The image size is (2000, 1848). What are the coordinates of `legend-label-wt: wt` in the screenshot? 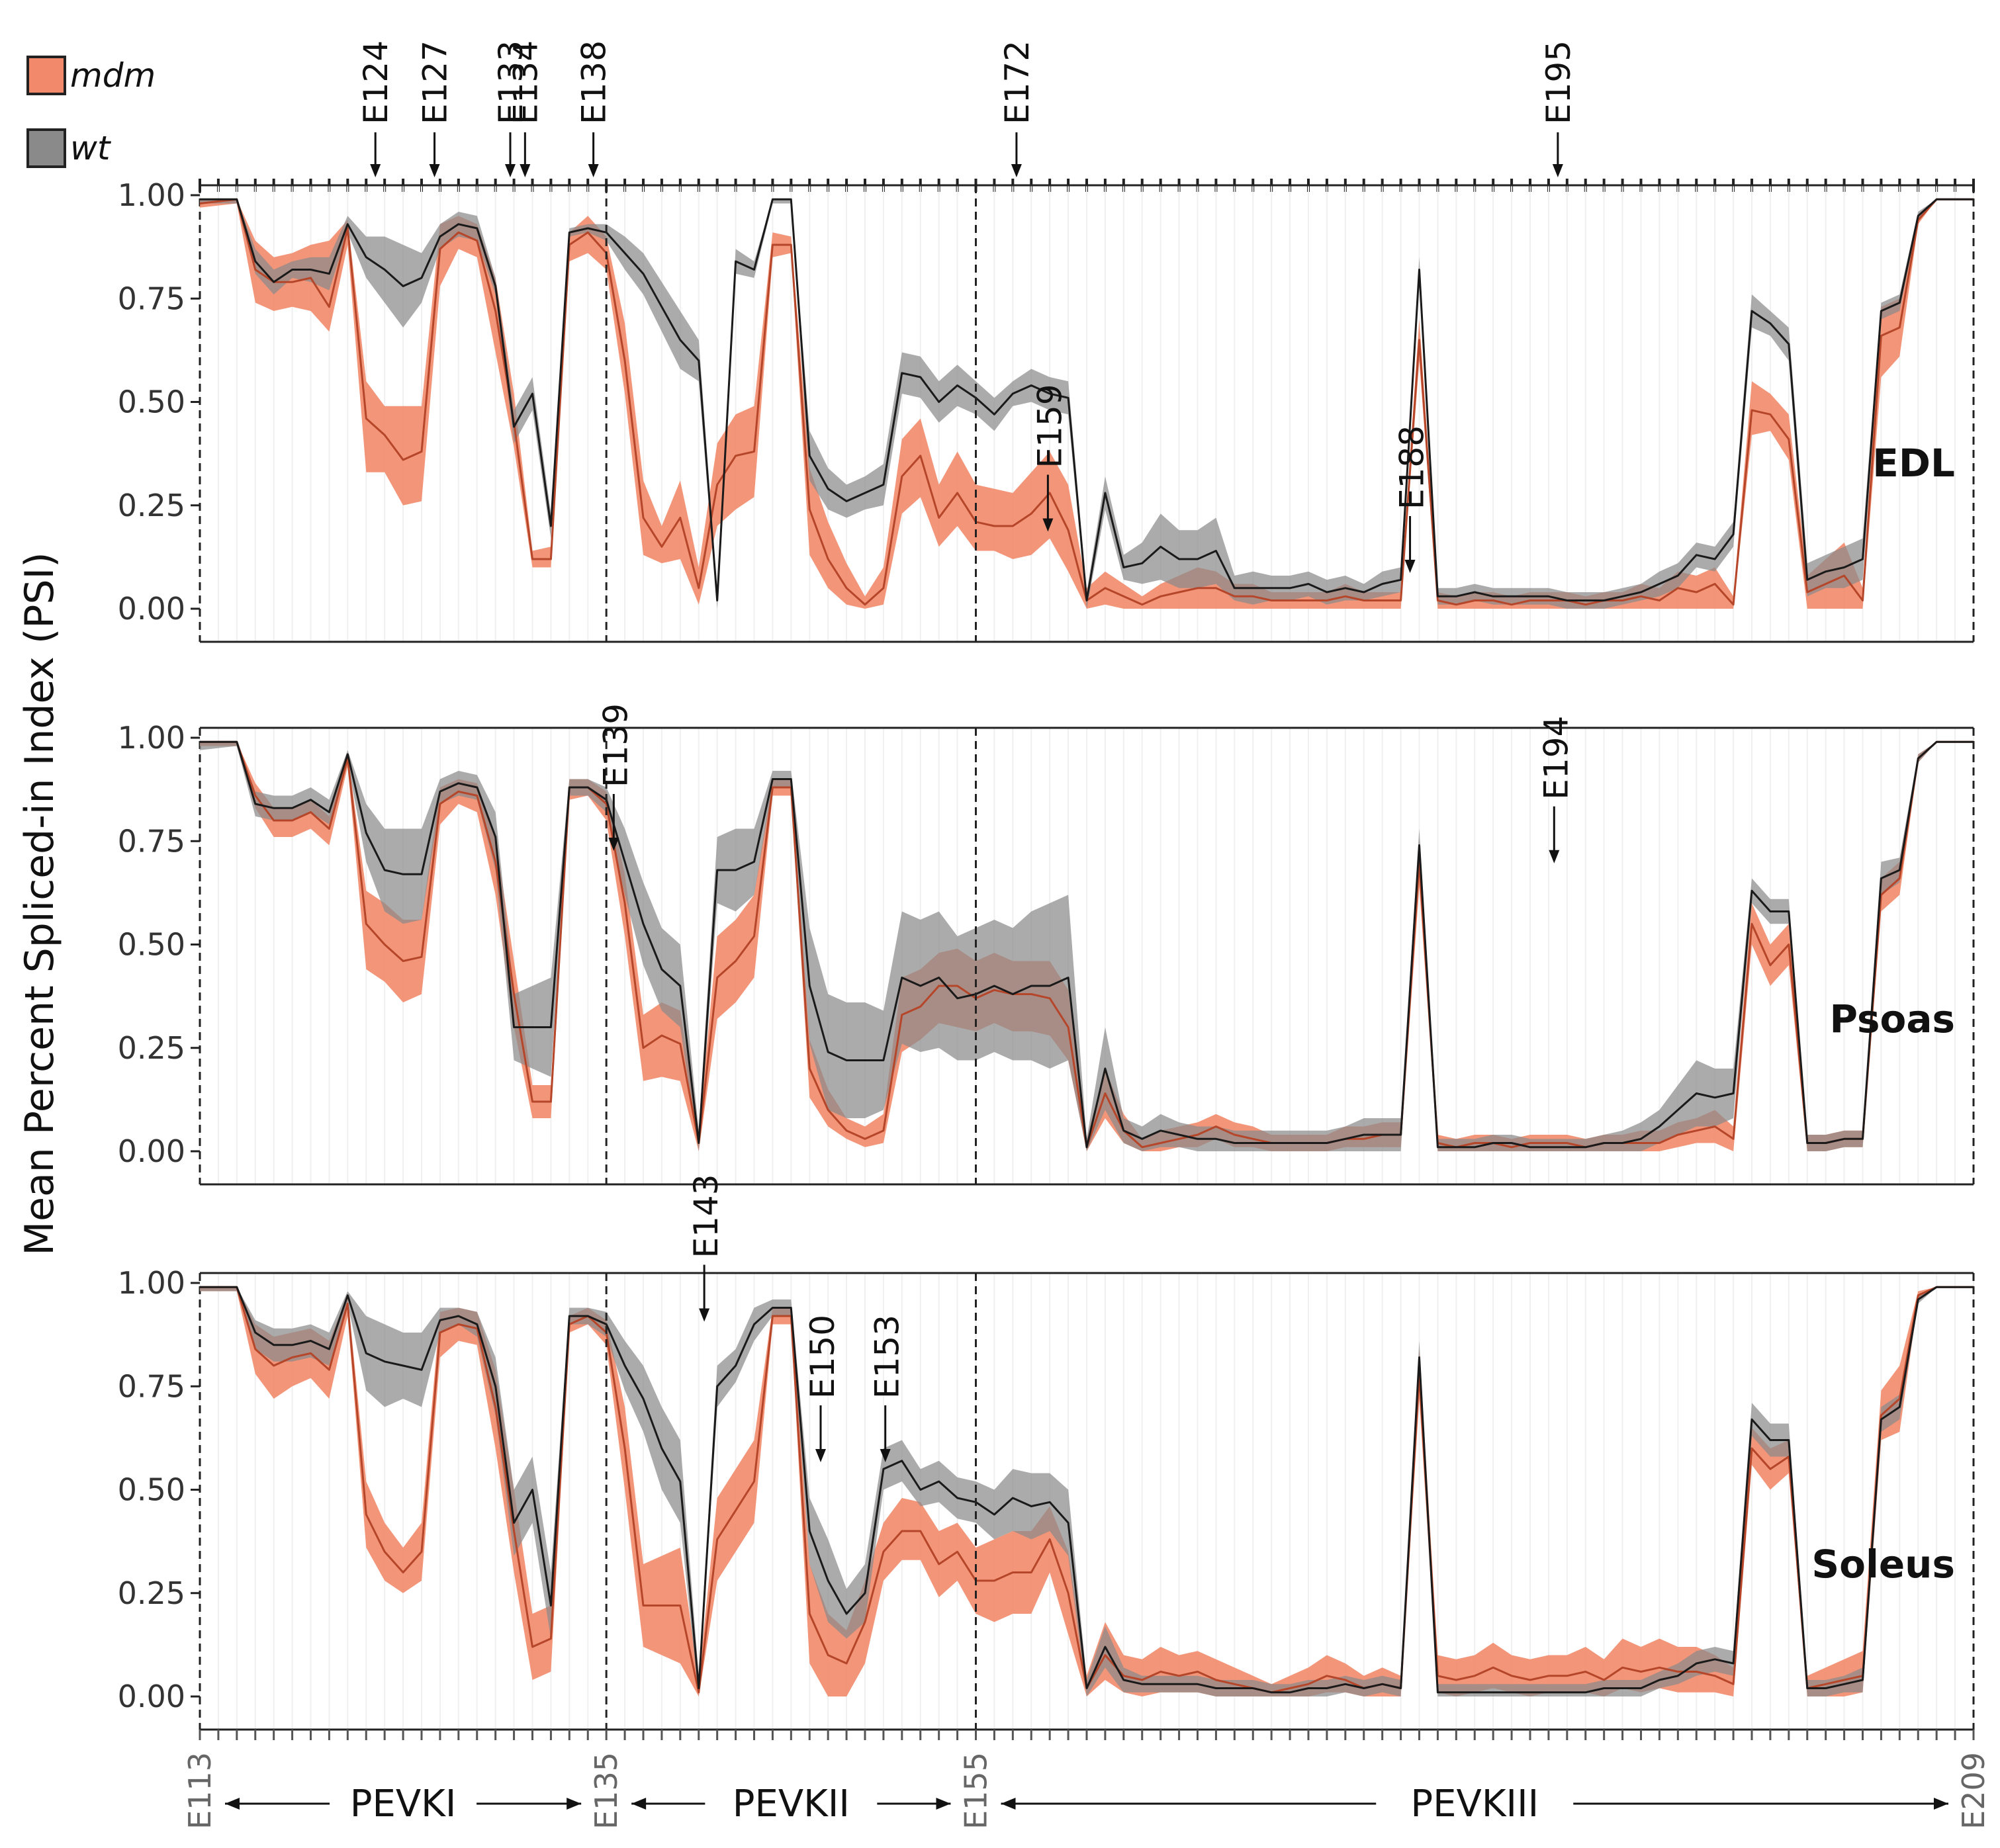 It's located at (91, 148).